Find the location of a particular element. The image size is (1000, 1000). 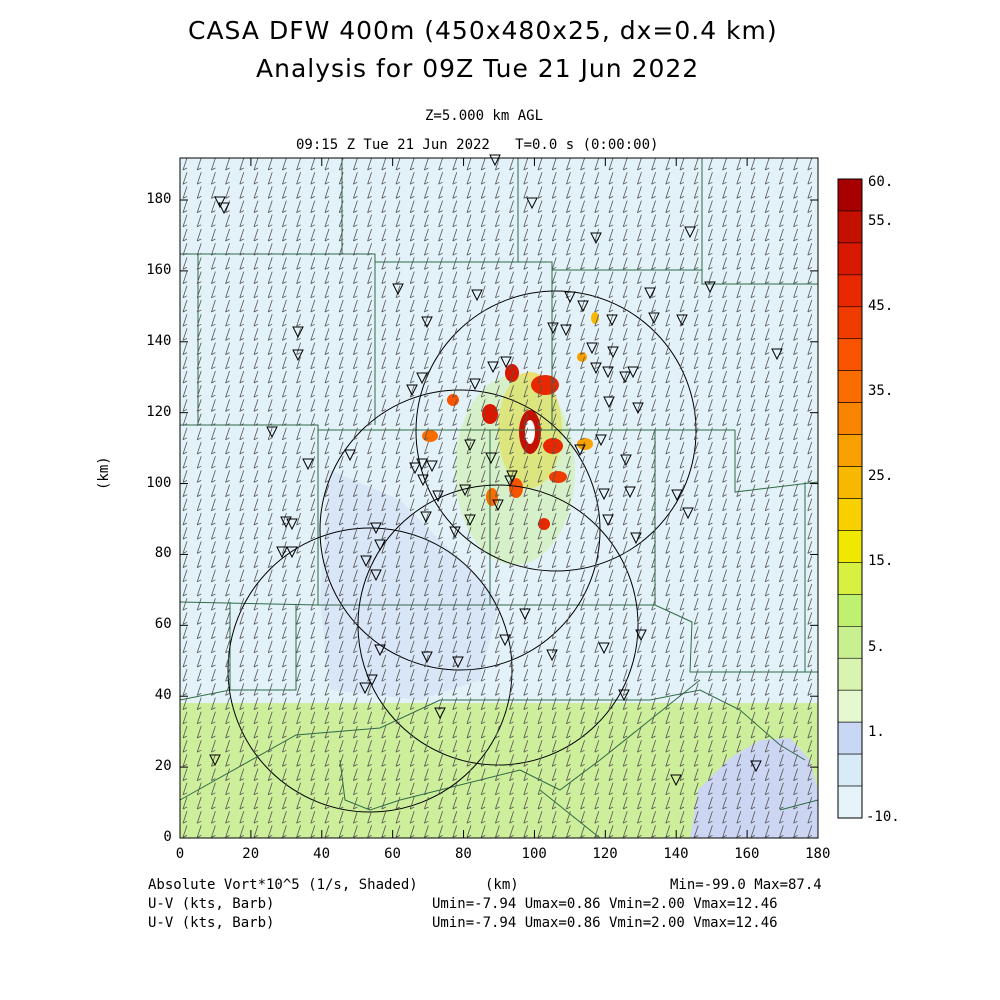

colorbar-segment is located at coordinates (850, 802).